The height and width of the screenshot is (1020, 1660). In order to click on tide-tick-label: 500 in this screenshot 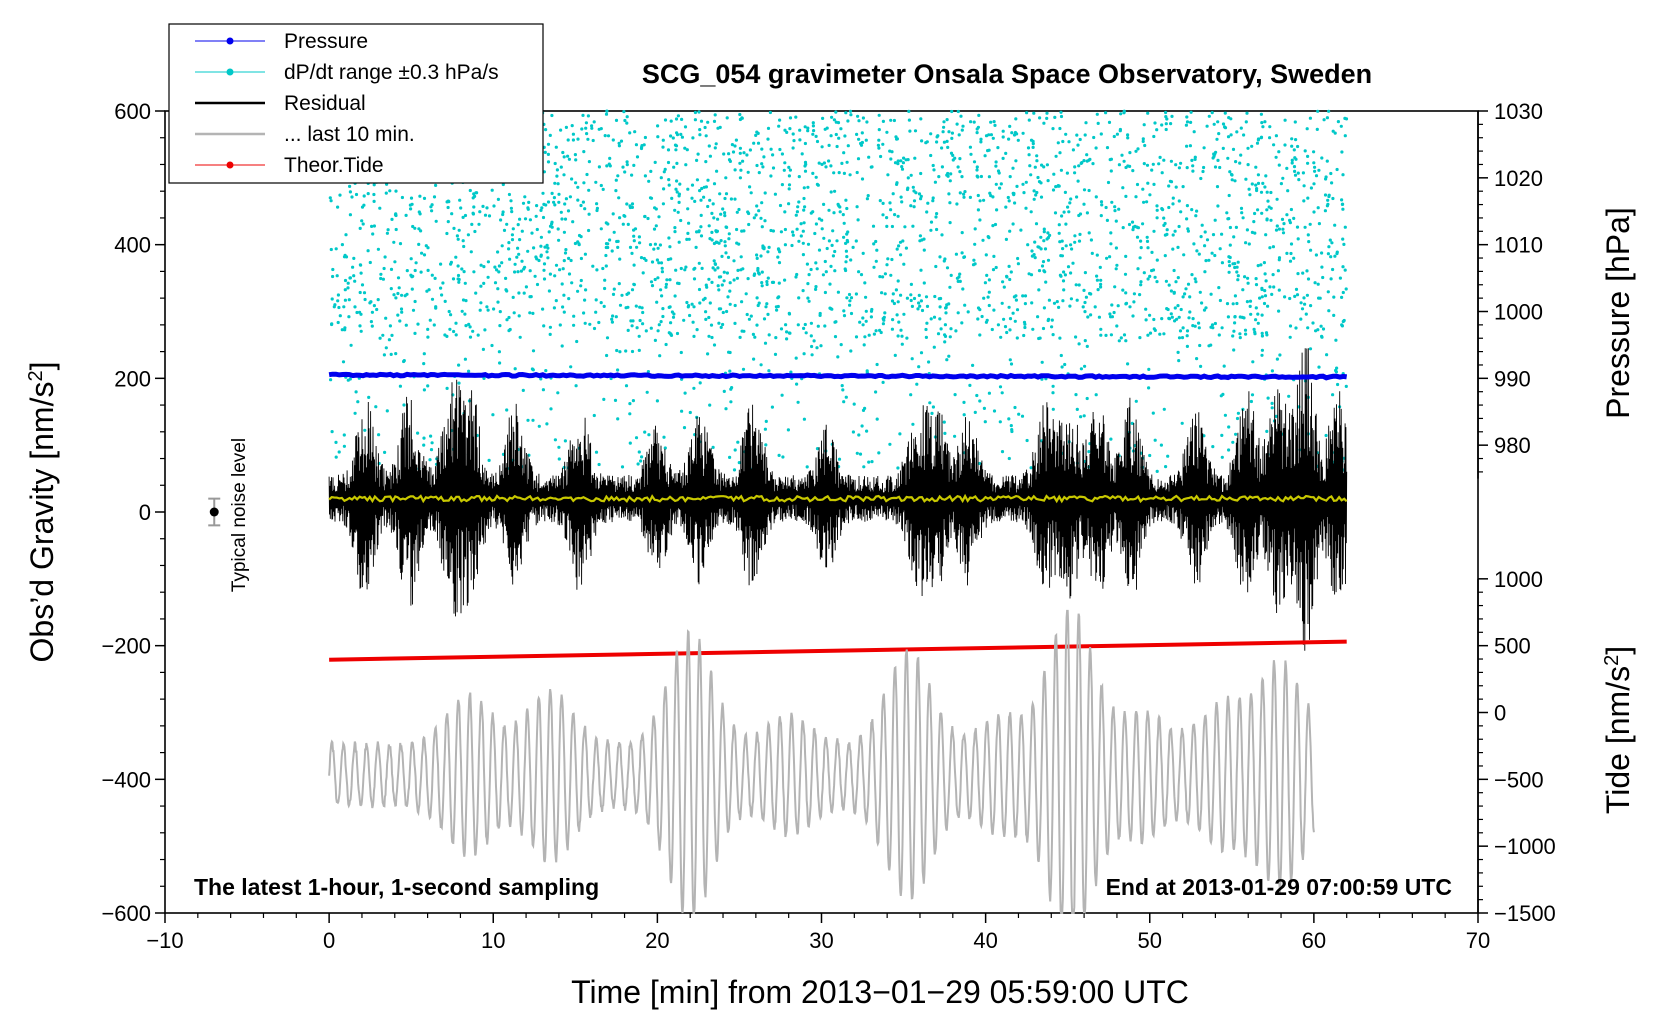, I will do `click(1512, 646)`.